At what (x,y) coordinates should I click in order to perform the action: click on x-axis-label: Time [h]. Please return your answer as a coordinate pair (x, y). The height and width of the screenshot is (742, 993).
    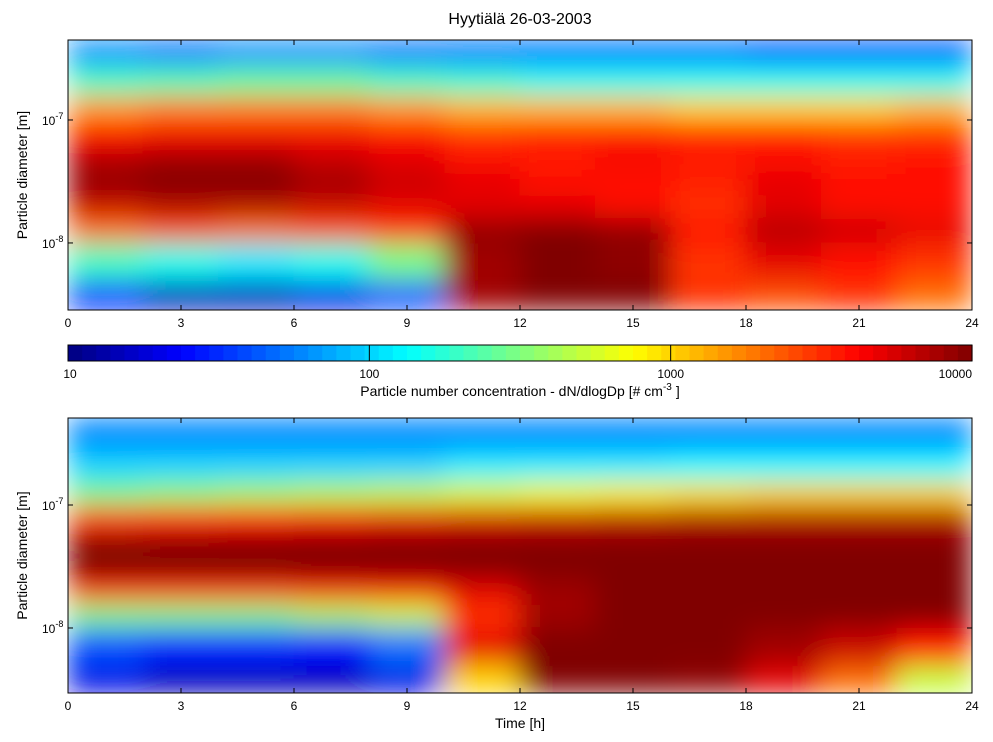
    Looking at the image, I should click on (520, 723).